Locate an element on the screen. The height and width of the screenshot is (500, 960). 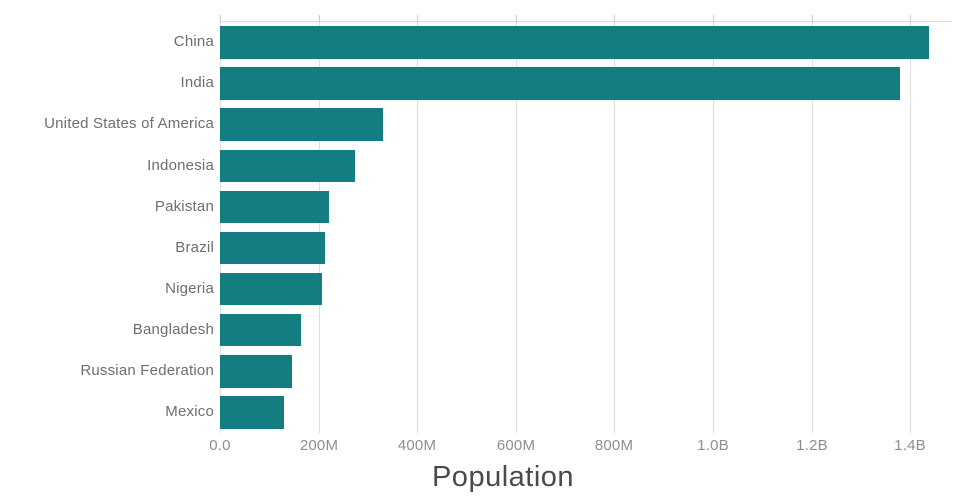
category-label: Bangladesh is located at coordinates (173, 329).